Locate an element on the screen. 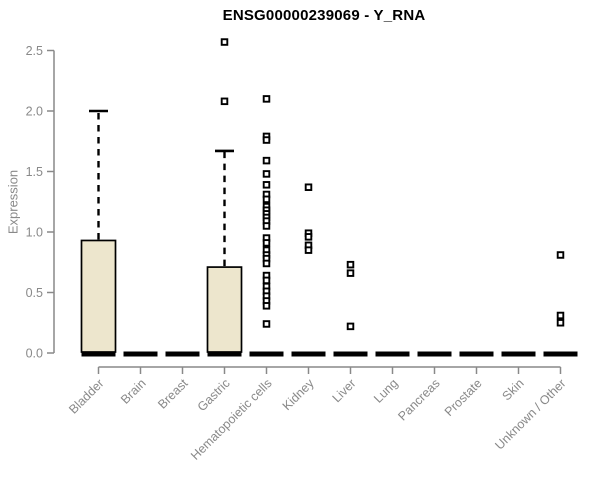 The image size is (600, 500). x-category-label: Breast is located at coordinates (173, 394).